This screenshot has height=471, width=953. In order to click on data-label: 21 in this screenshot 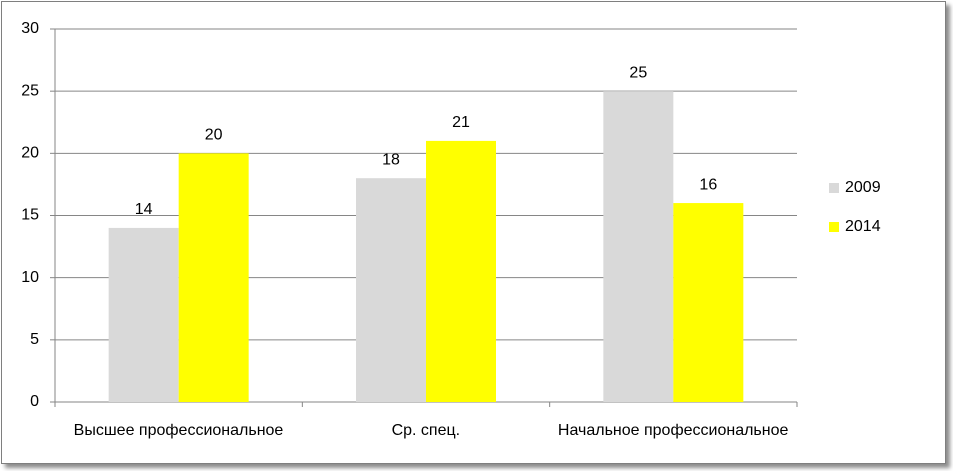, I will do `click(461, 122)`.